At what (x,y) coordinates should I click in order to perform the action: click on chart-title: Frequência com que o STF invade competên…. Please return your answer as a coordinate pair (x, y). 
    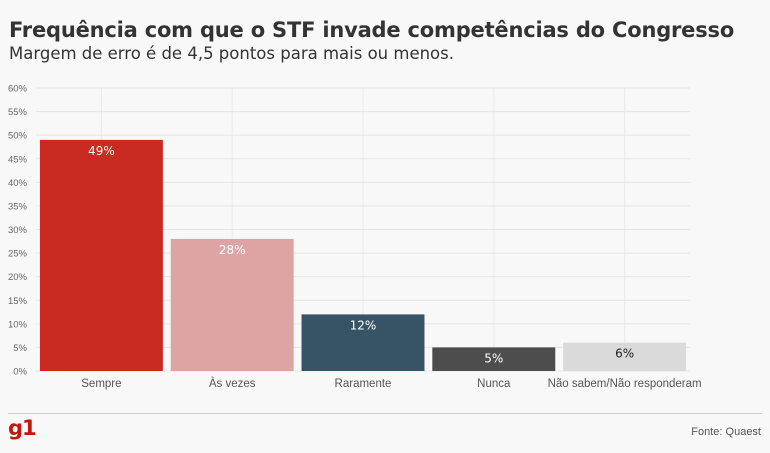
    Looking at the image, I should click on (372, 30).